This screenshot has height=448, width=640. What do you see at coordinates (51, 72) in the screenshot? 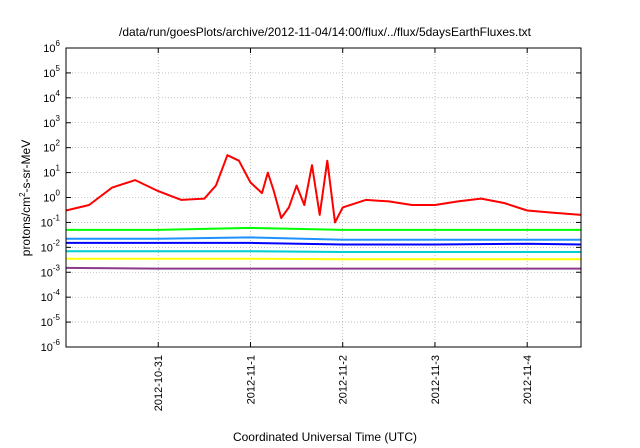
I see `y-tick-label: 10⁵` at bounding box center [51, 72].